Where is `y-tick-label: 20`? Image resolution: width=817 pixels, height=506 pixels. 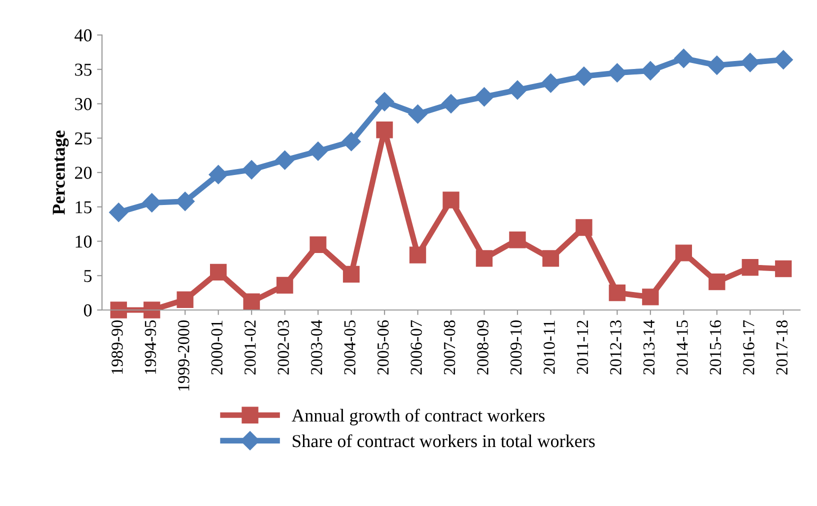
y-tick-label: 20 is located at coordinates (83, 172).